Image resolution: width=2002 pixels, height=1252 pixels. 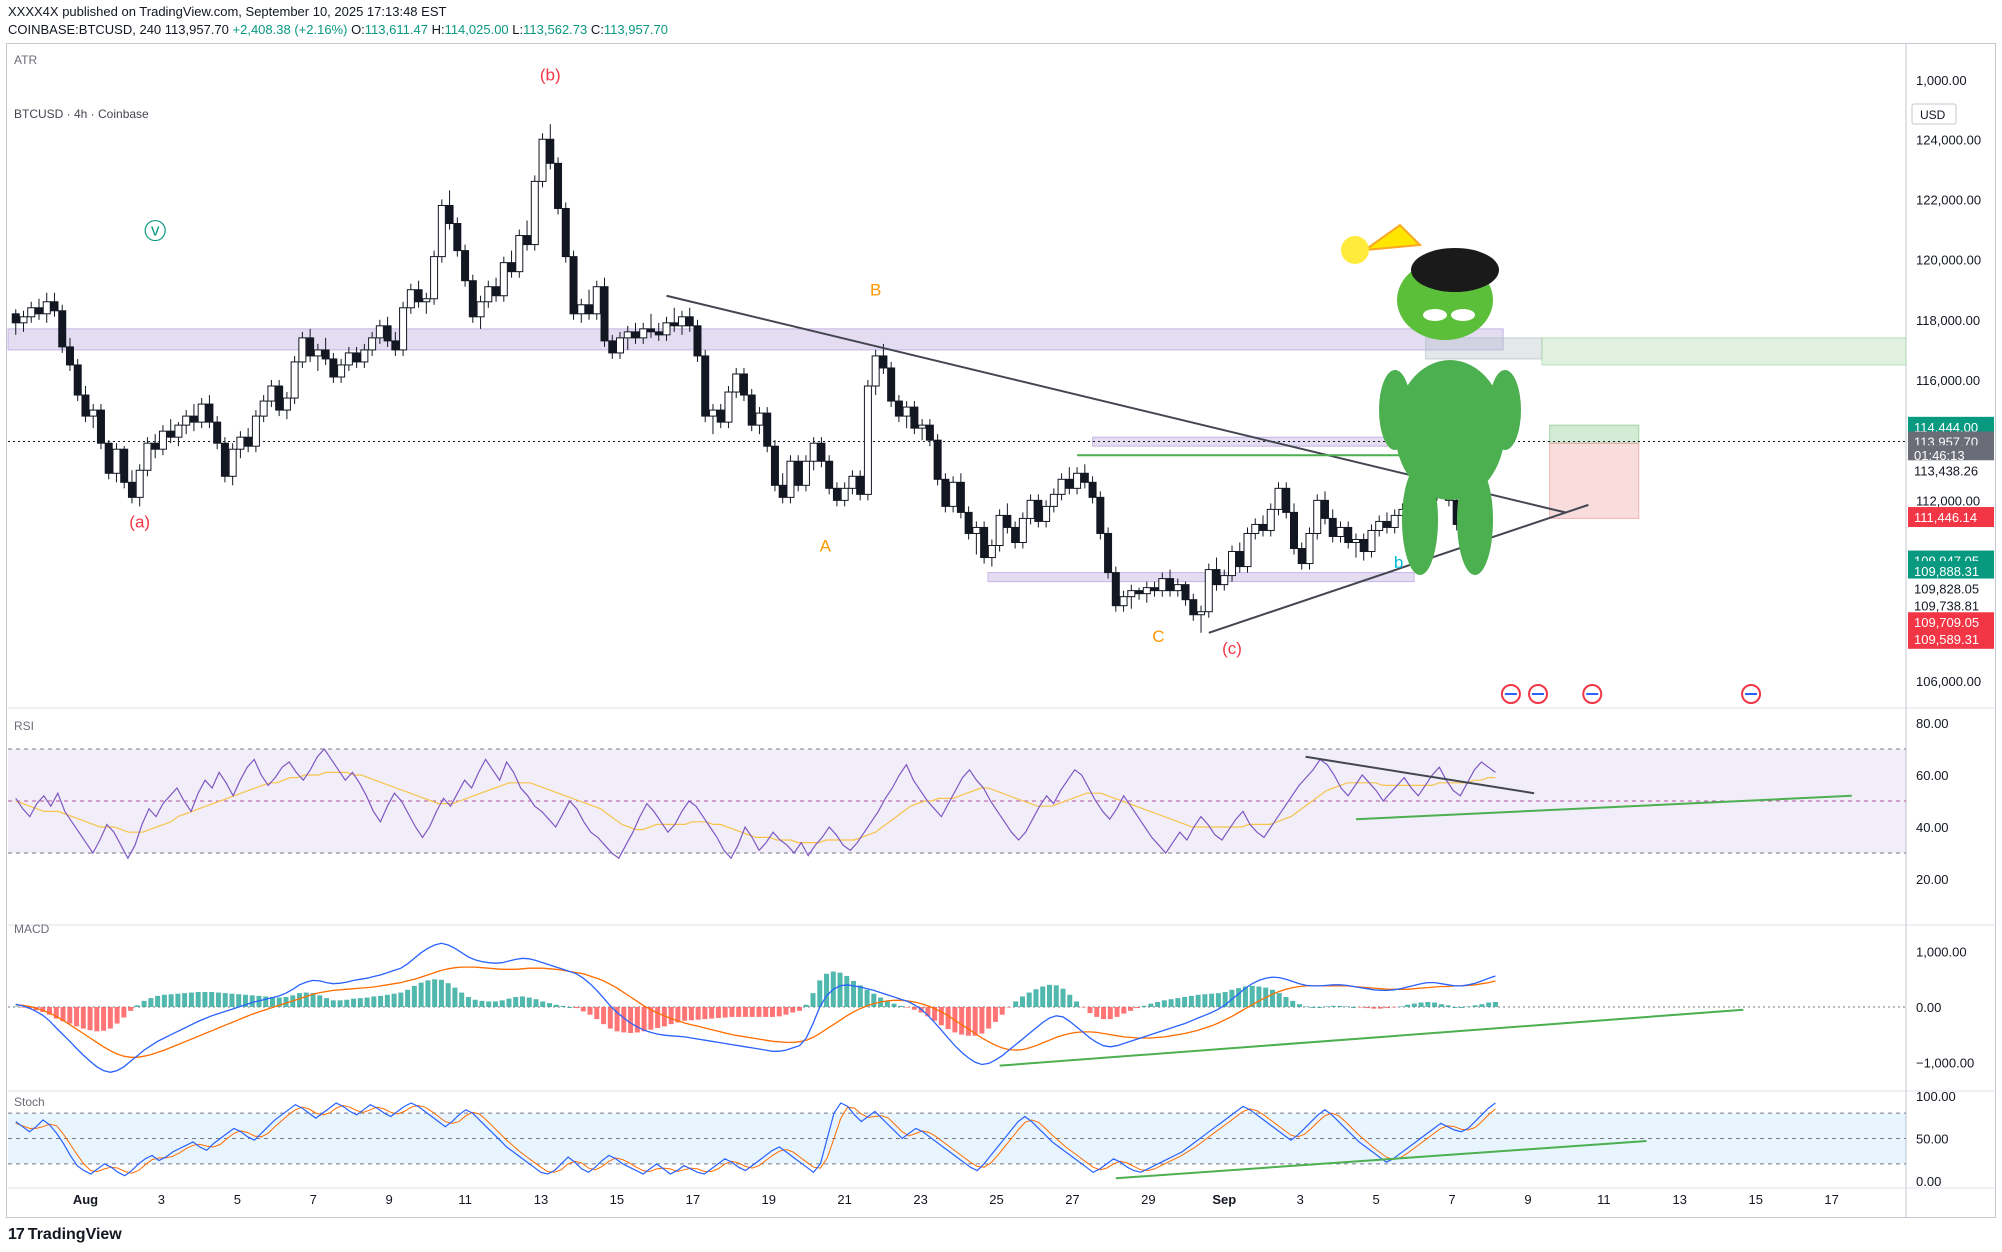 What do you see at coordinates (476, 29) in the screenshot?
I see `high-value: 114,025.00` at bounding box center [476, 29].